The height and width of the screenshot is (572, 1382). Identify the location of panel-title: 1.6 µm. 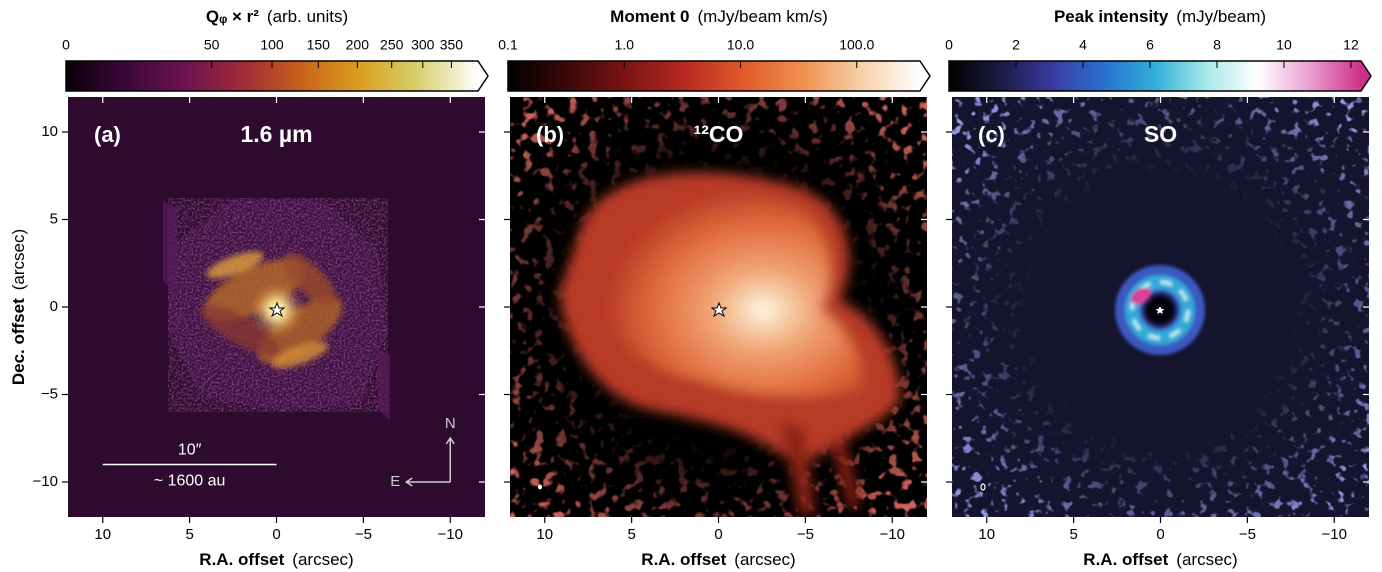
(276, 134).